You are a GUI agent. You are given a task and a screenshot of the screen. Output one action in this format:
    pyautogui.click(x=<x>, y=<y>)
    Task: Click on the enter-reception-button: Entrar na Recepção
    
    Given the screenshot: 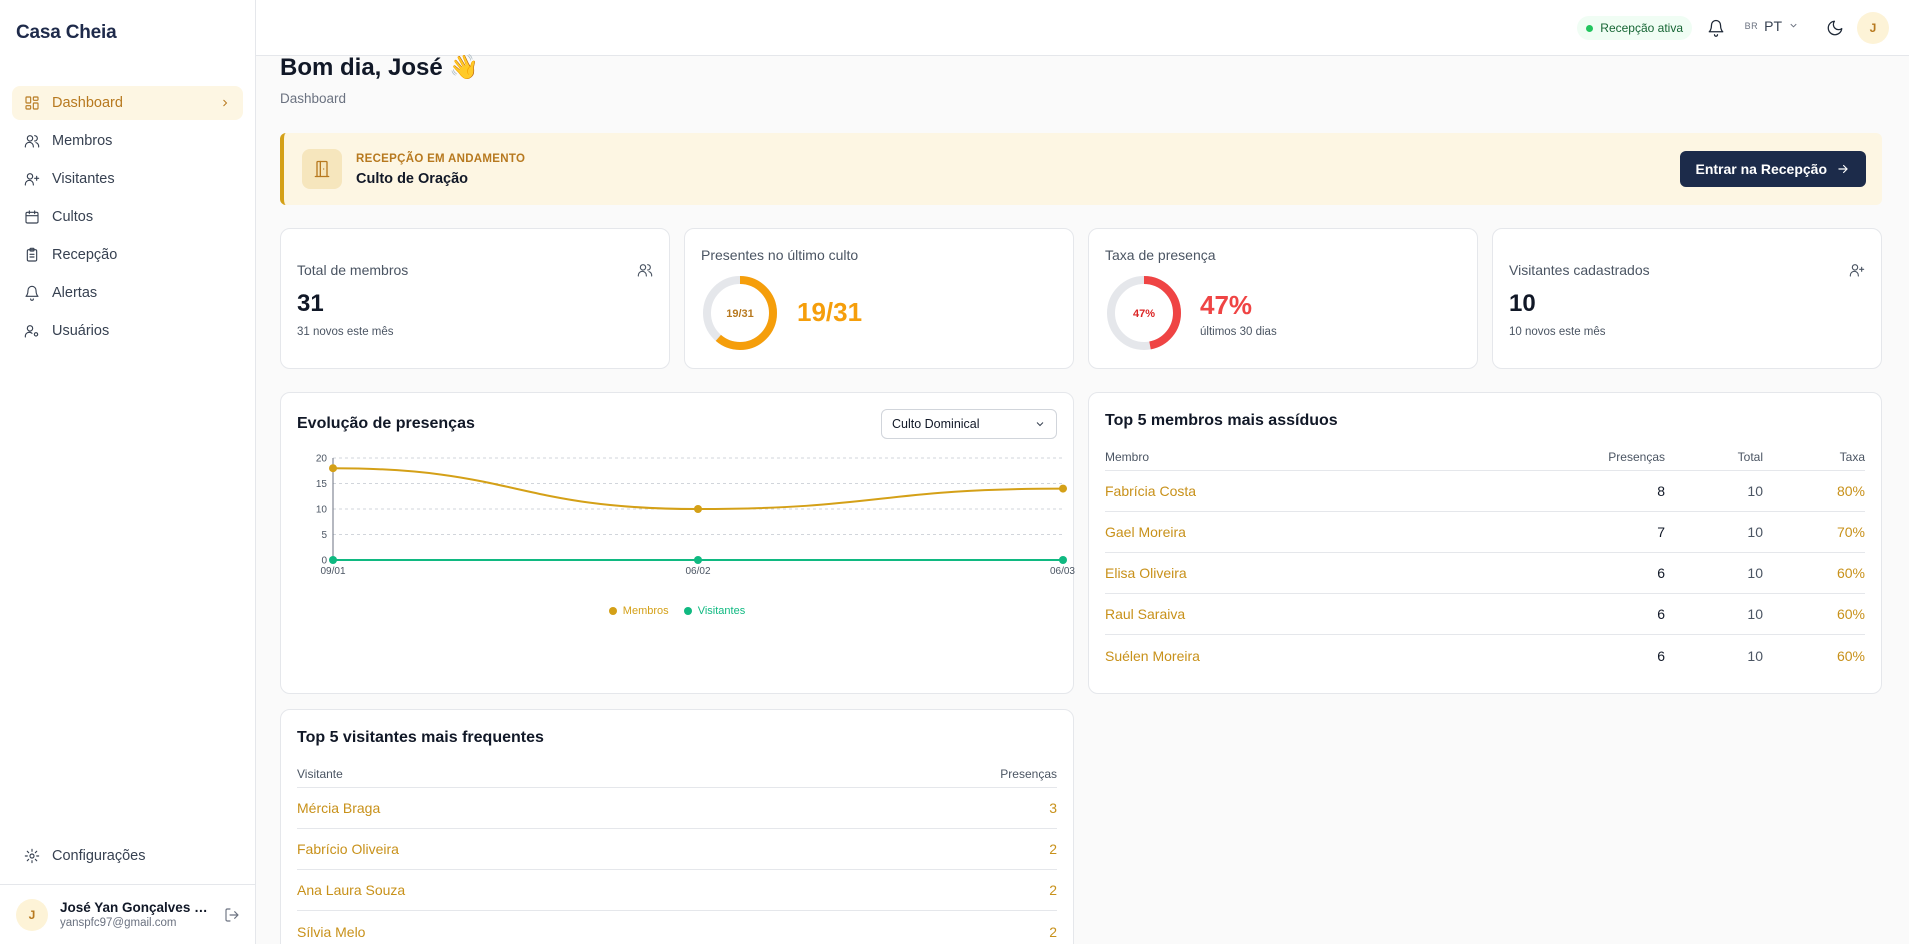 What is the action you would take?
    pyautogui.click(x=1772, y=169)
    